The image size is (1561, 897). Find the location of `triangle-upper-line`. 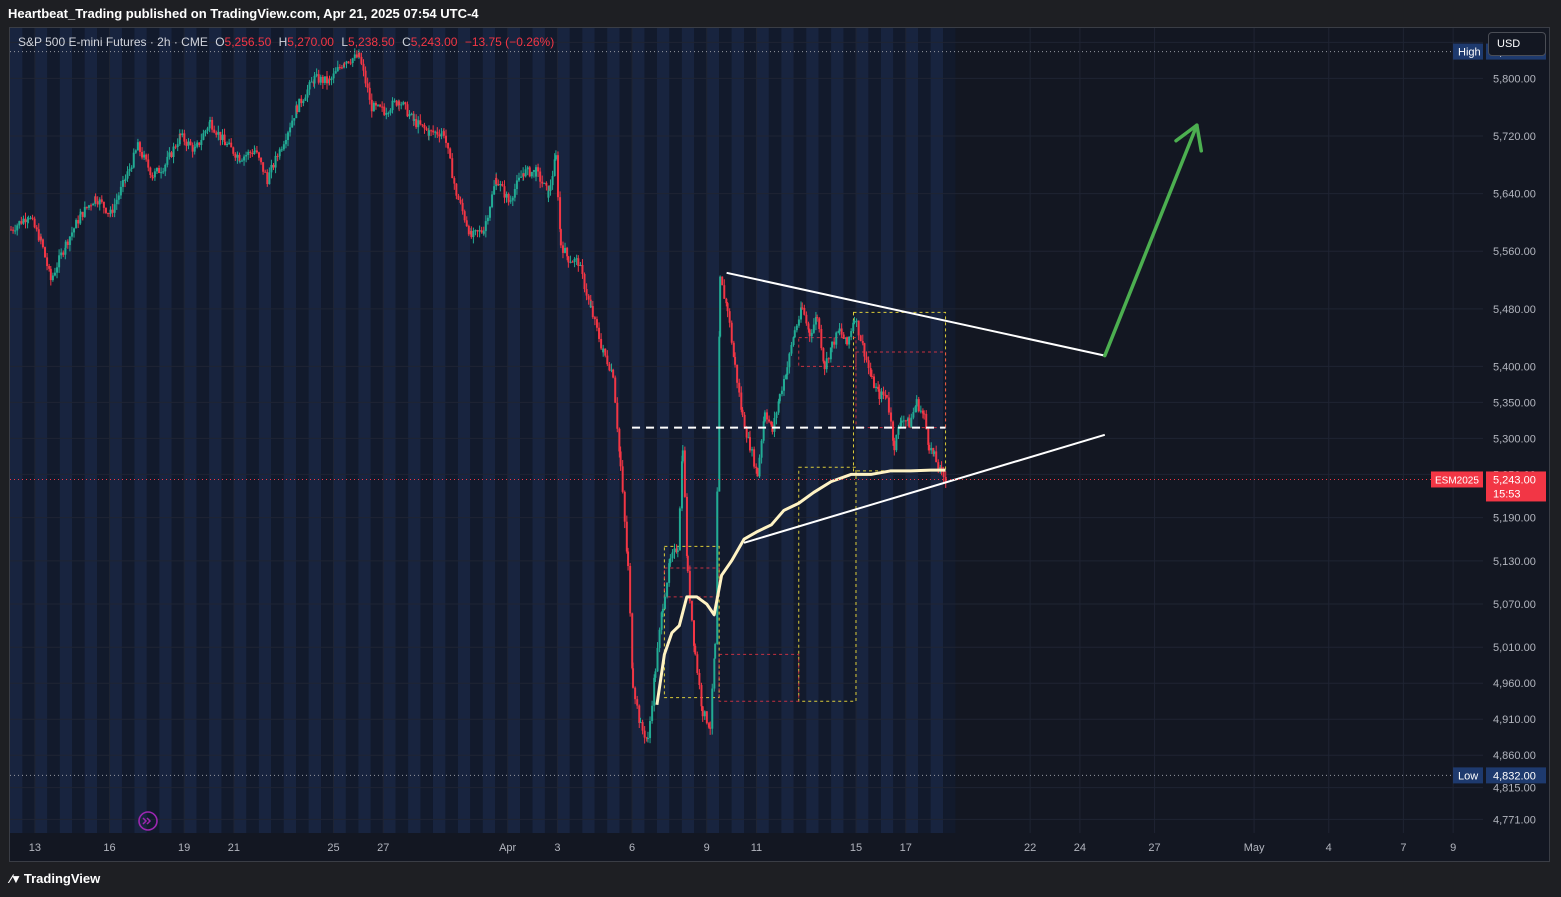

triangle-upper-line is located at coordinates (916, 314).